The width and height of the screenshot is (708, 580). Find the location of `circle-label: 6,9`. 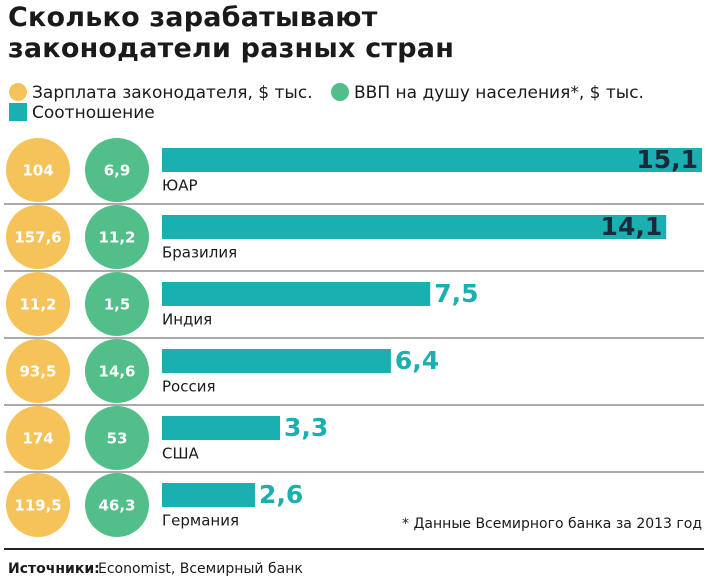

circle-label: 6,9 is located at coordinates (117, 171).